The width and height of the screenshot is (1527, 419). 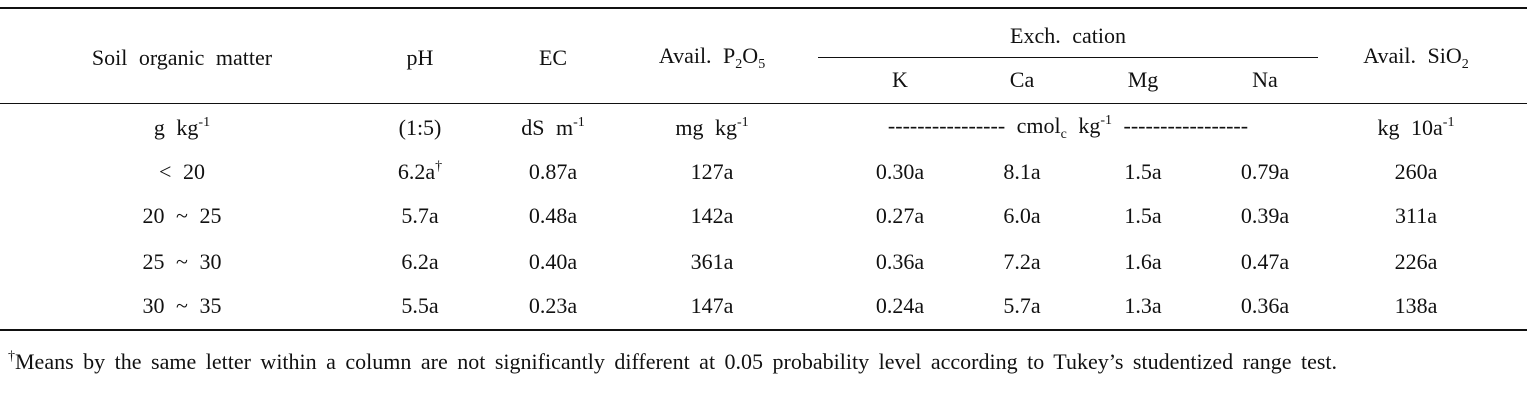 What do you see at coordinates (974, 125) in the screenshot?
I see `text-run: ---------------- cmol` at bounding box center [974, 125].